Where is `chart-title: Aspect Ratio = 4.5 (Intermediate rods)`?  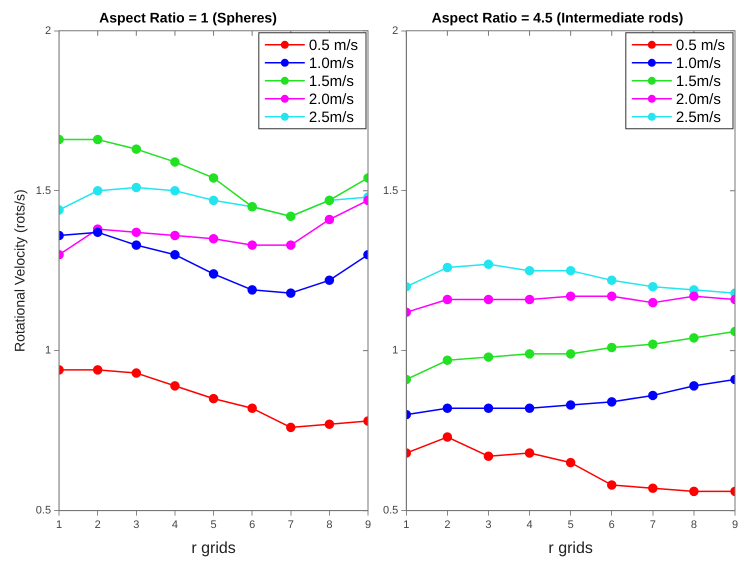
chart-title: Aspect Ratio = 4.5 (Intermediate rods) is located at coordinates (558, 17).